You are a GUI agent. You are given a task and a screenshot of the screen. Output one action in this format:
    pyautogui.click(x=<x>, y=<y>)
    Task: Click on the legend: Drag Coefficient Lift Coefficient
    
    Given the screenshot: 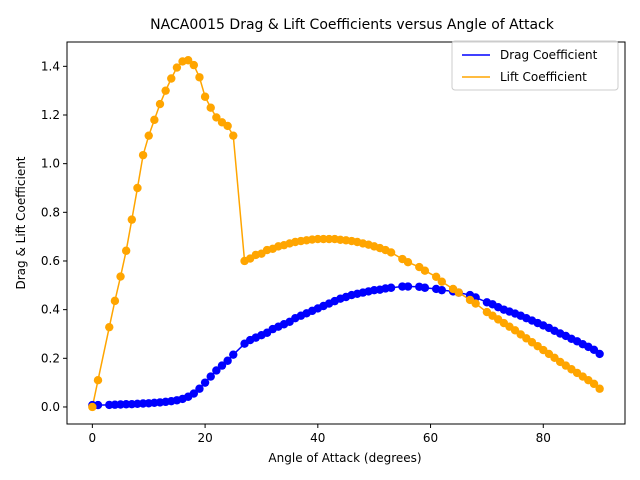 What is the action you would take?
    pyautogui.click(x=535, y=65)
    